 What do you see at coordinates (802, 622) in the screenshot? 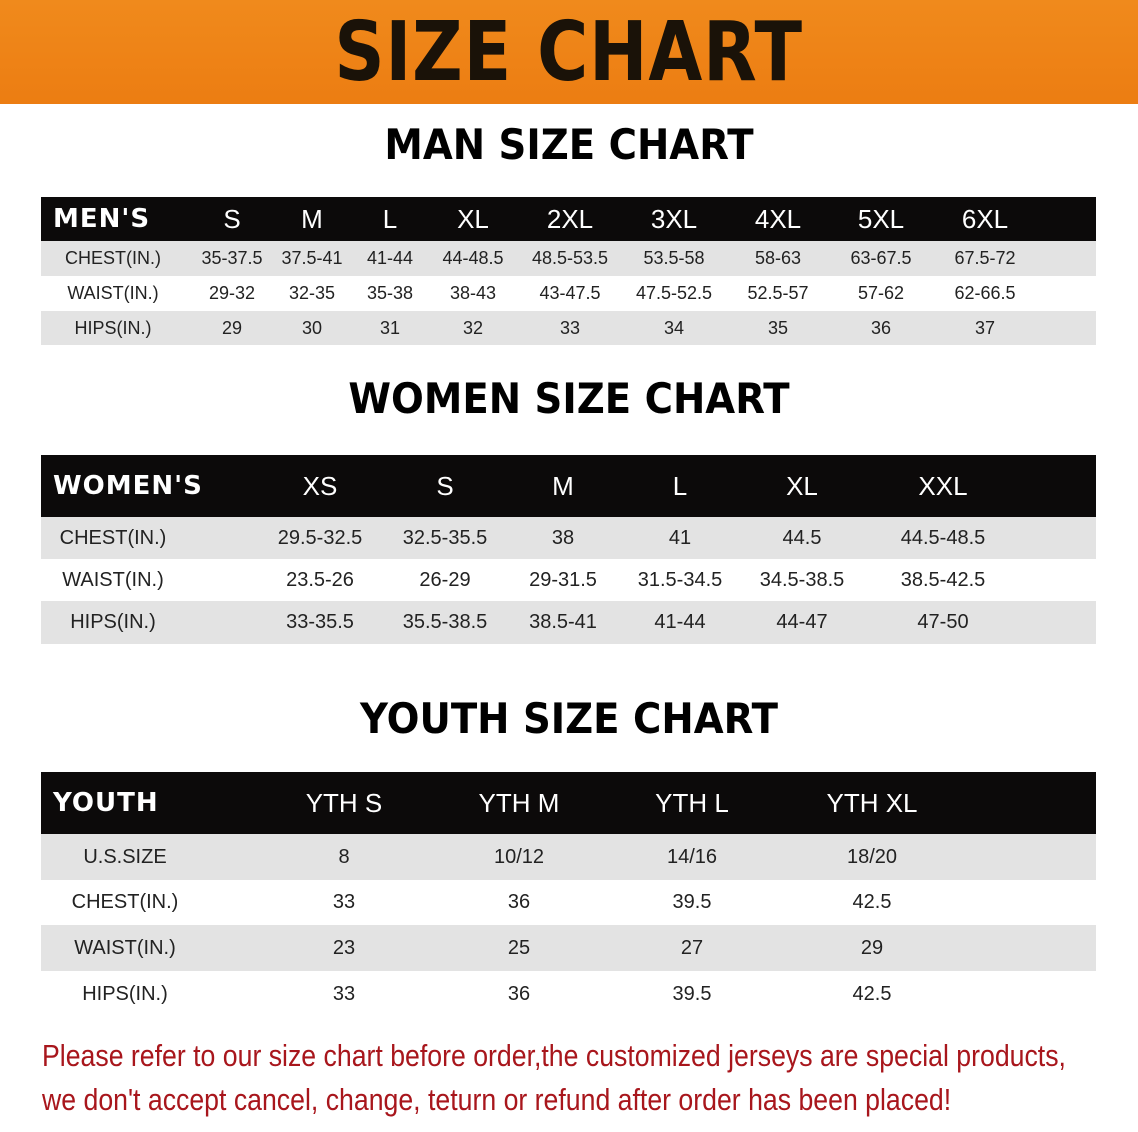
I see `size-value-cell: 44-47` at bounding box center [802, 622].